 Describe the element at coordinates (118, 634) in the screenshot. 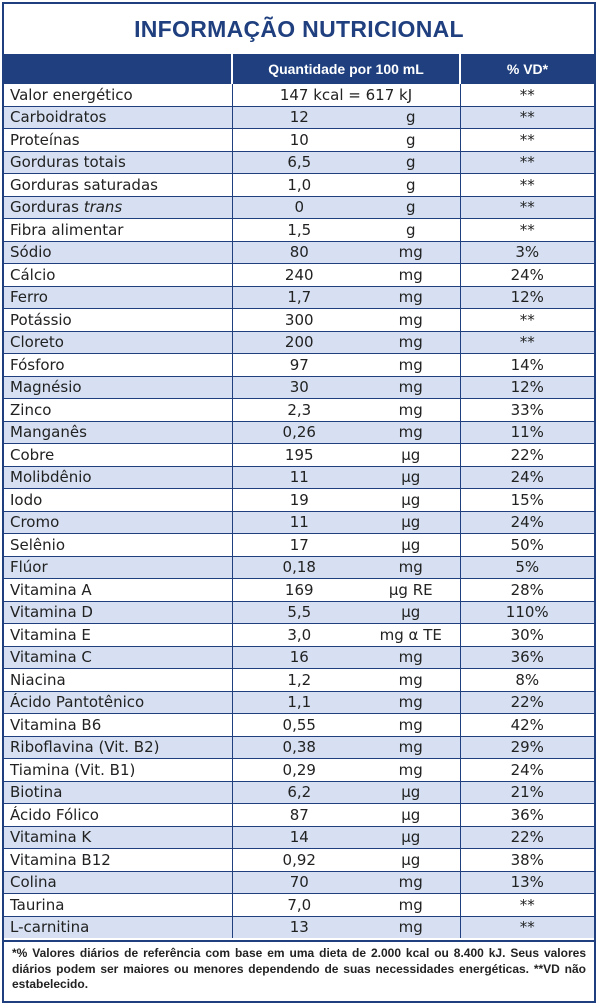

I see `nutrient-name: Vitamina E` at that location.